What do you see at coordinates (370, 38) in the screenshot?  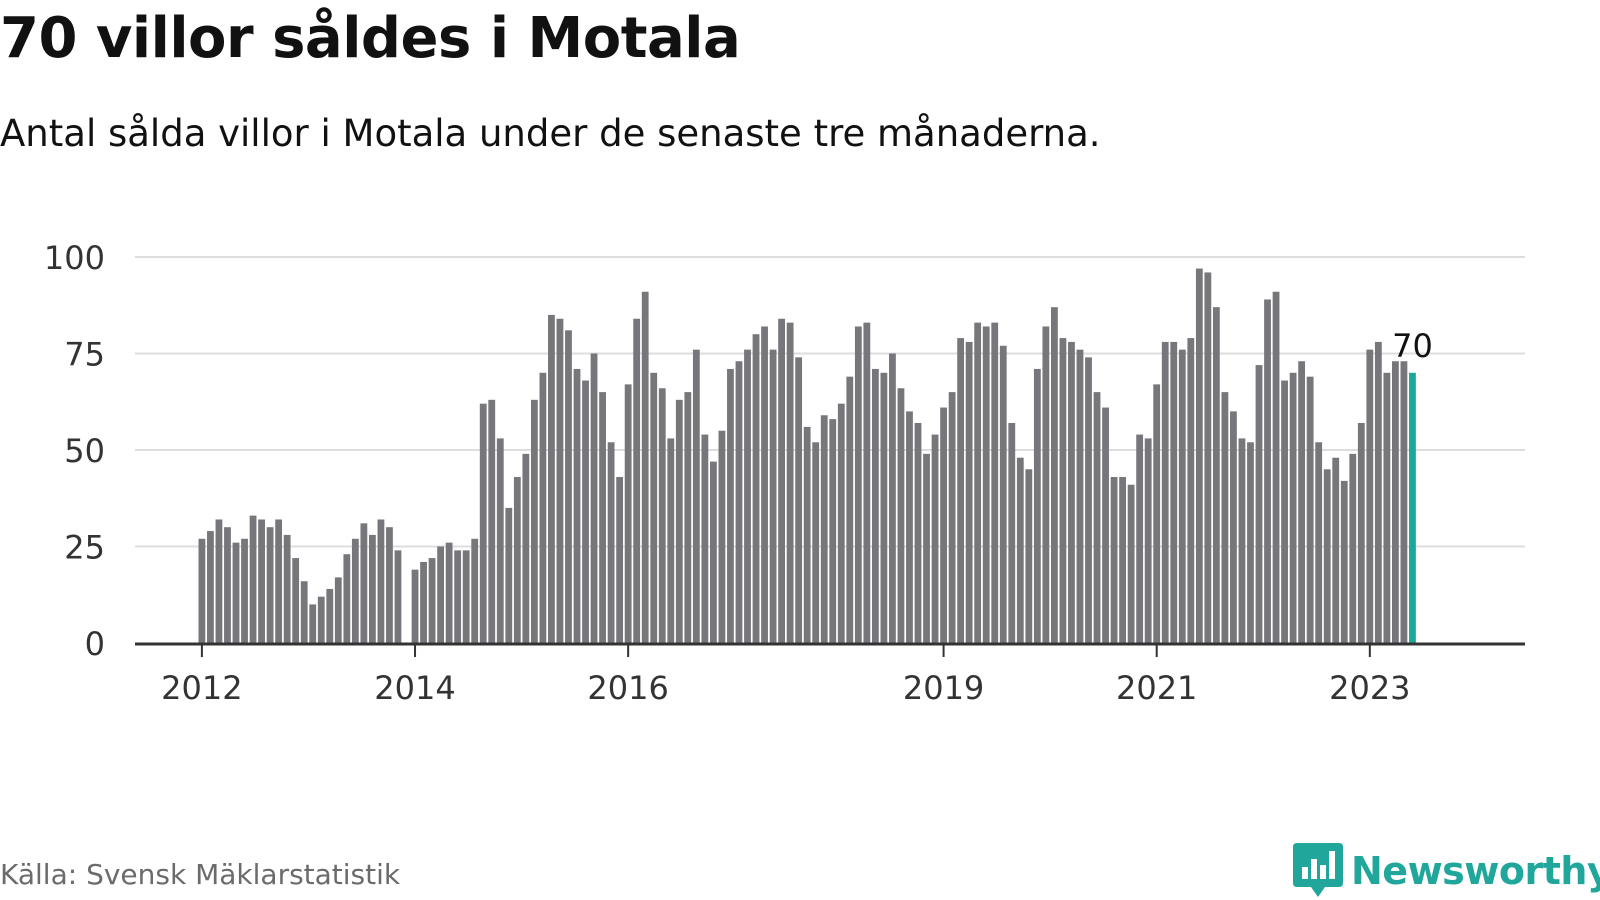 I see `chart-title: 70 villor såldes i Motala` at bounding box center [370, 38].